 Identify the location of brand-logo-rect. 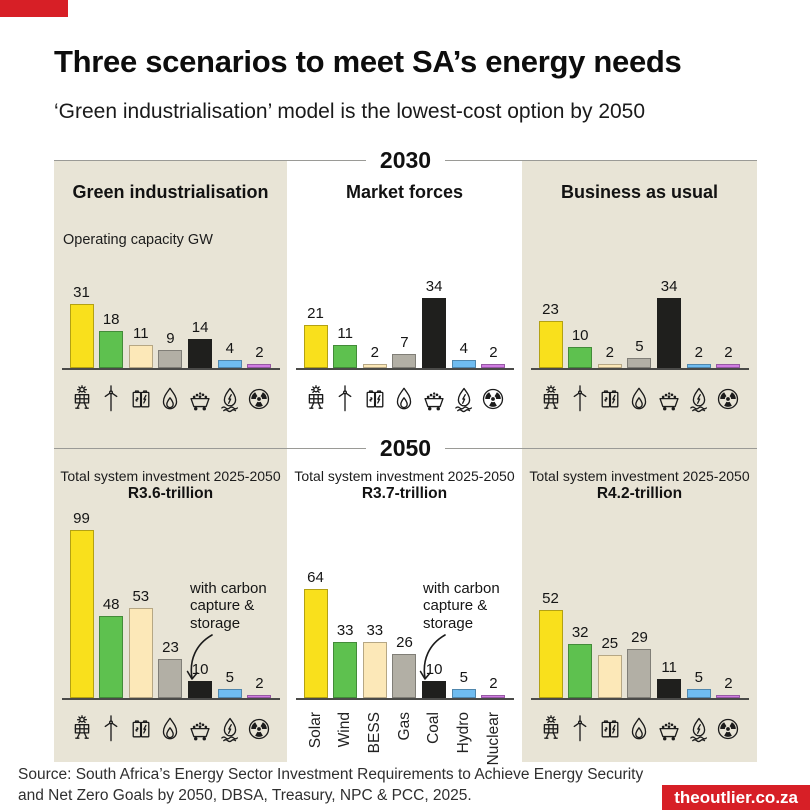
(34, 8).